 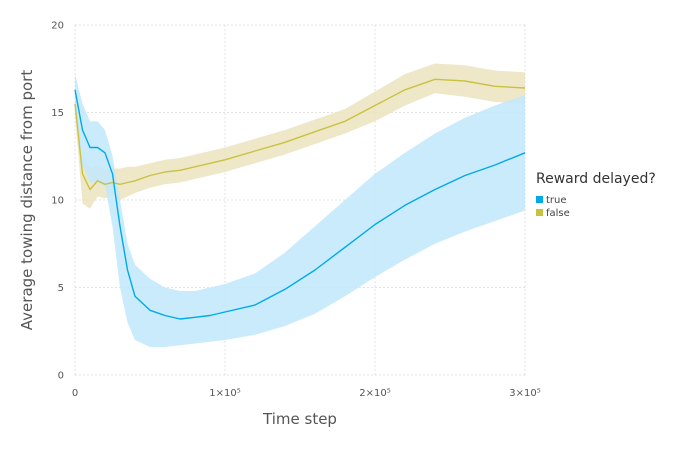 What do you see at coordinates (556, 200) in the screenshot?
I see `legend-label-true: true` at bounding box center [556, 200].